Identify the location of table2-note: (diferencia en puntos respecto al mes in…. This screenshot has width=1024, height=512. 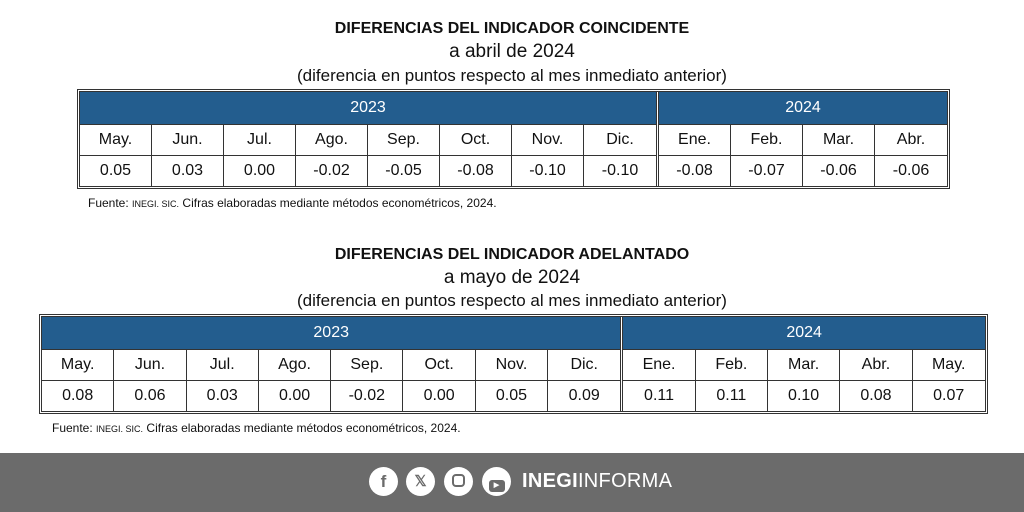
(512, 300).